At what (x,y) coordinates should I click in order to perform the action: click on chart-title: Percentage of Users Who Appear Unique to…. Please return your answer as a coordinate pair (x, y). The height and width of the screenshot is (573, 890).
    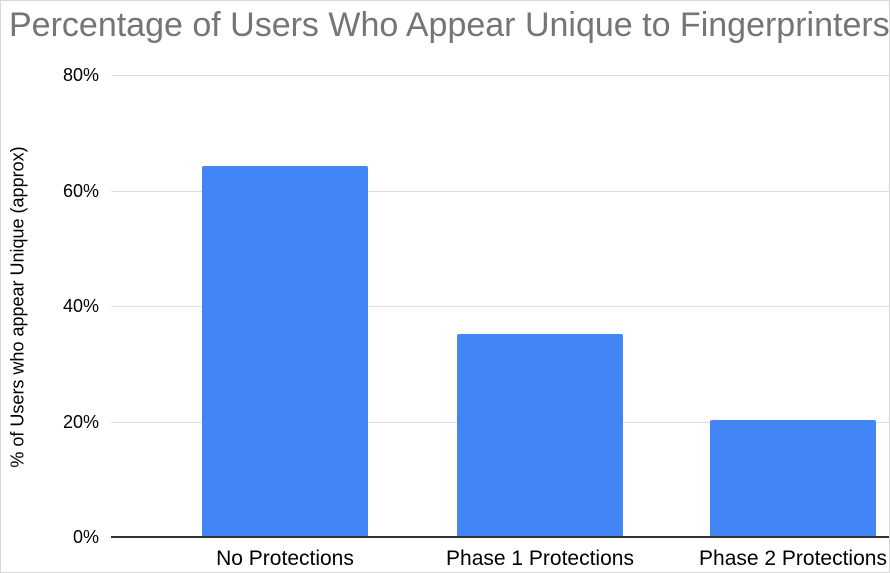
    Looking at the image, I should click on (449, 25).